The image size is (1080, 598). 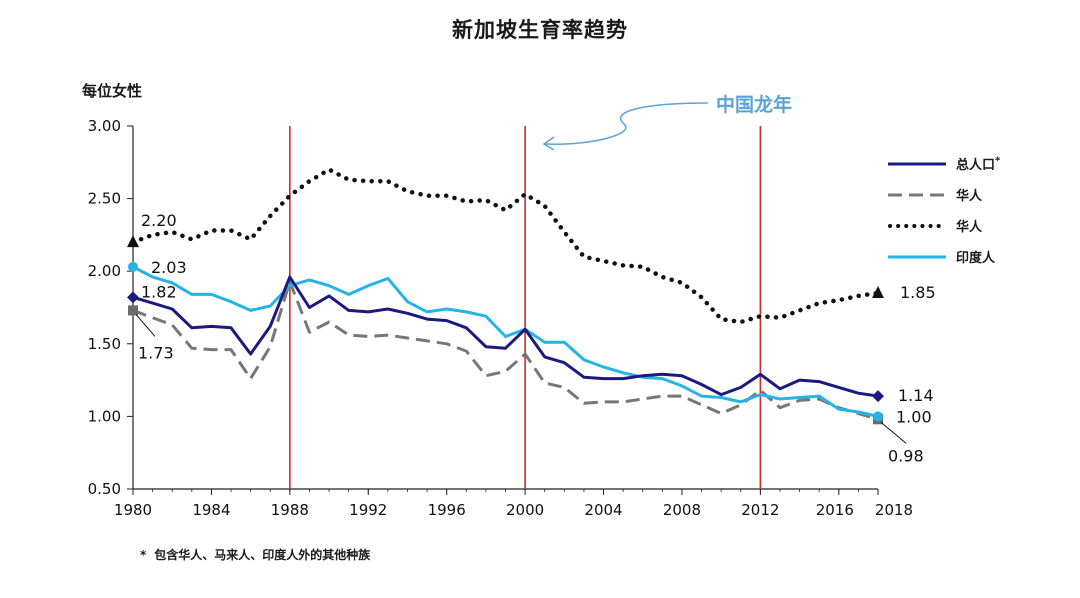 What do you see at coordinates (835, 510) in the screenshot?
I see `x-tick-label: 2016` at bounding box center [835, 510].